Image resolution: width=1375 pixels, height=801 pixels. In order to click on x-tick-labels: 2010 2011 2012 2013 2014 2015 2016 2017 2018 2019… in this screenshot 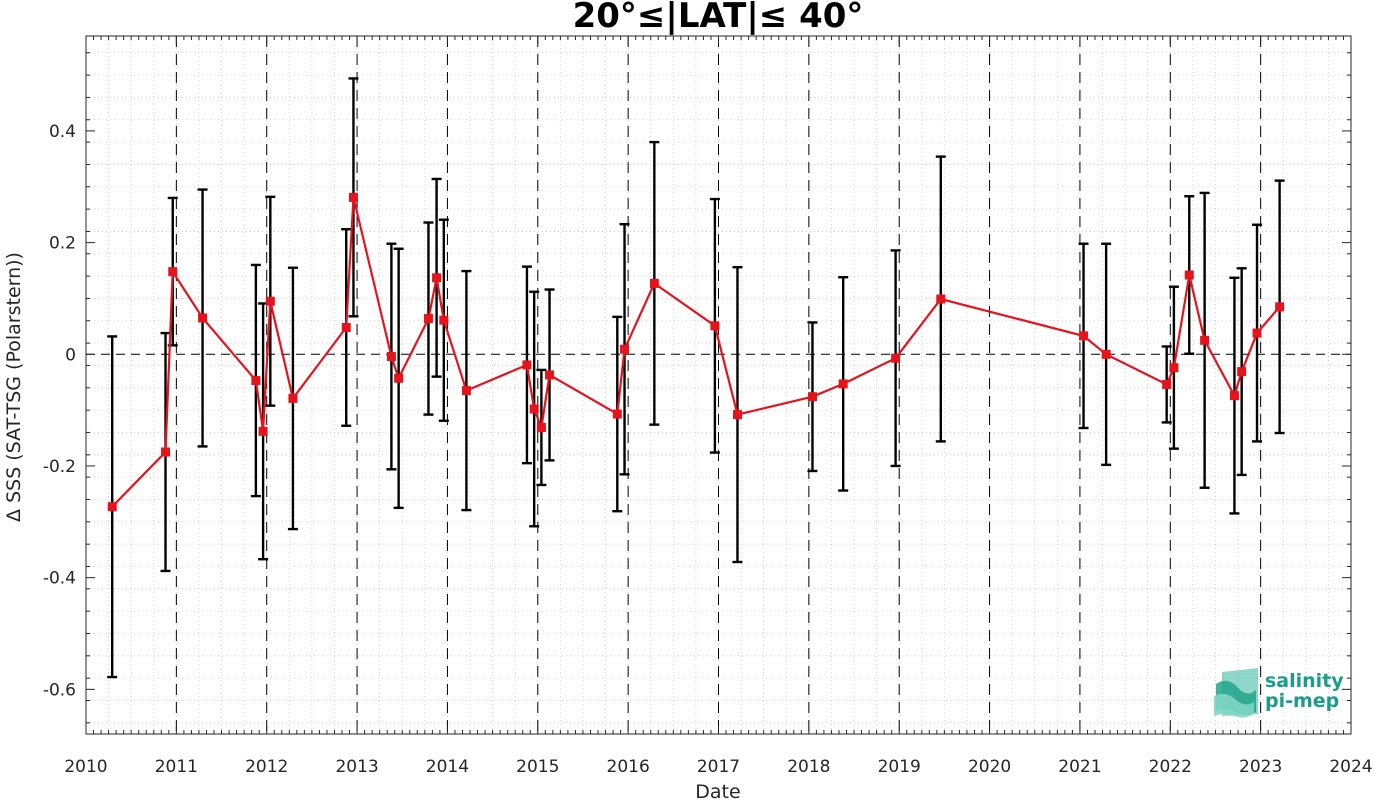, I will do `click(718, 767)`.